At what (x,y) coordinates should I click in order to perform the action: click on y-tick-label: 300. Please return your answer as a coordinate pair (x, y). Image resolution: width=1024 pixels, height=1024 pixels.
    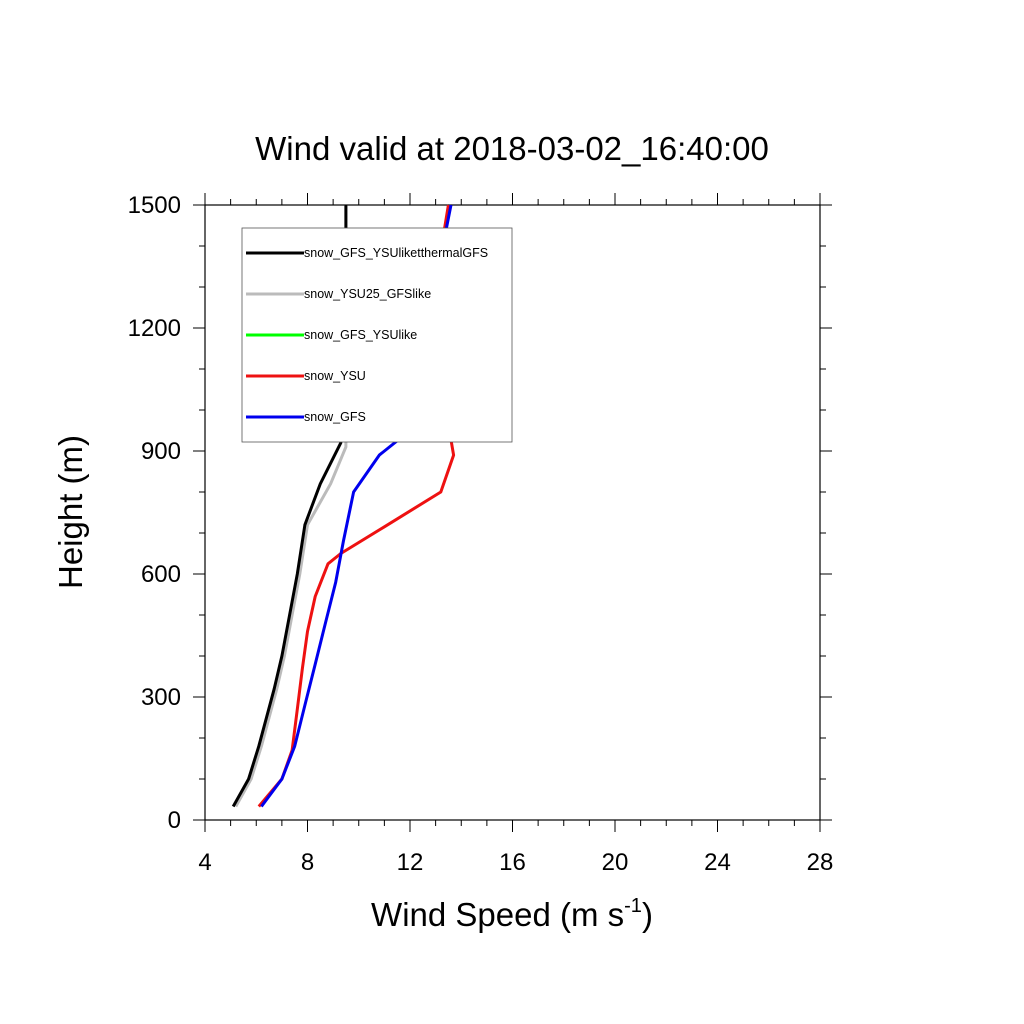
    Looking at the image, I should click on (161, 697).